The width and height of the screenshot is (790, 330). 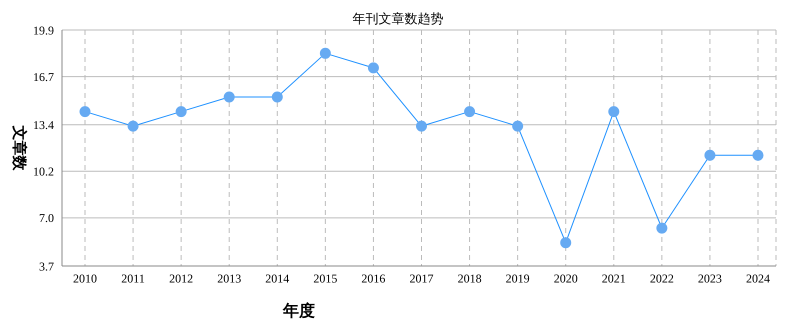 I want to click on x-tick-label: 2024, so click(x=758, y=279).